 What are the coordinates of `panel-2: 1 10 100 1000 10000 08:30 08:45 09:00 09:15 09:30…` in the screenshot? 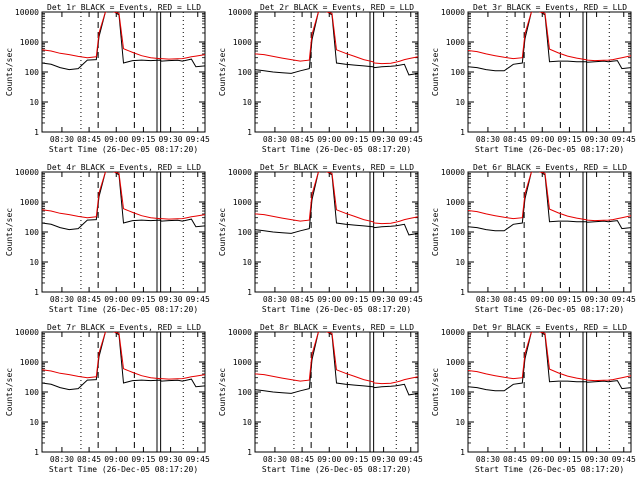 It's located at (320, 78).